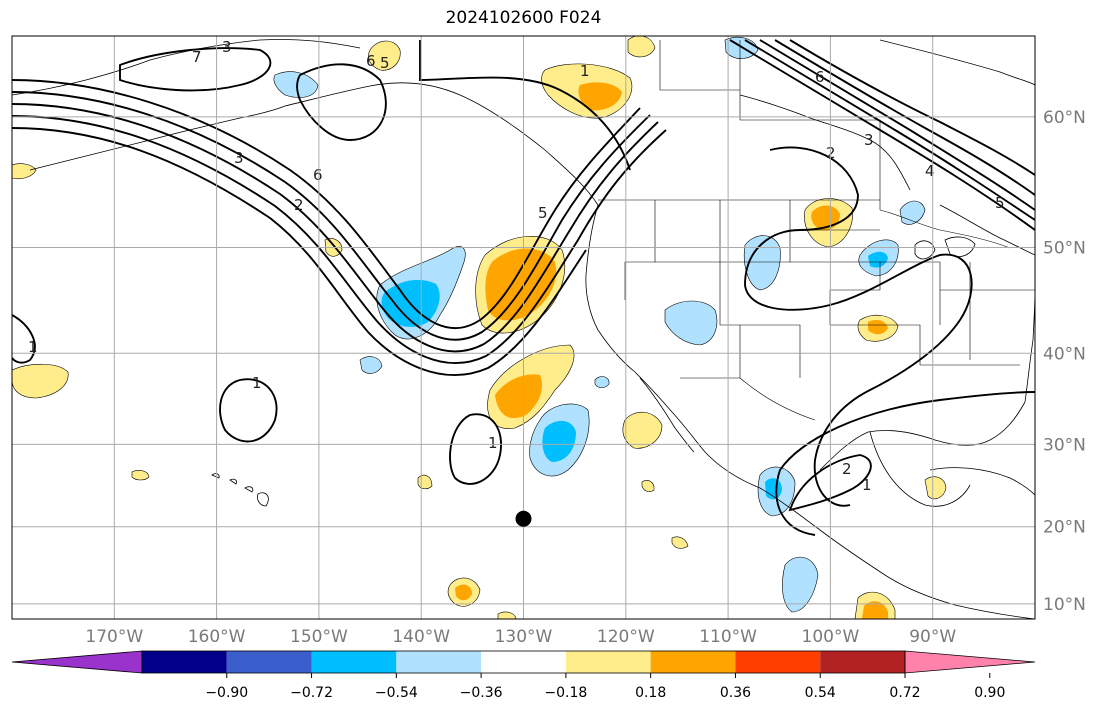 The width and height of the screenshot is (1105, 712). I want to click on lon-tick-label: 130°W, so click(524, 637).